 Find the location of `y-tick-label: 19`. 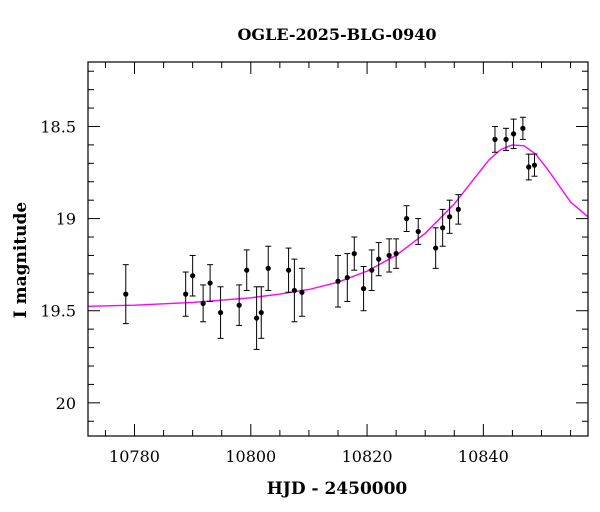

y-tick-label: 19 is located at coordinates (66, 219).